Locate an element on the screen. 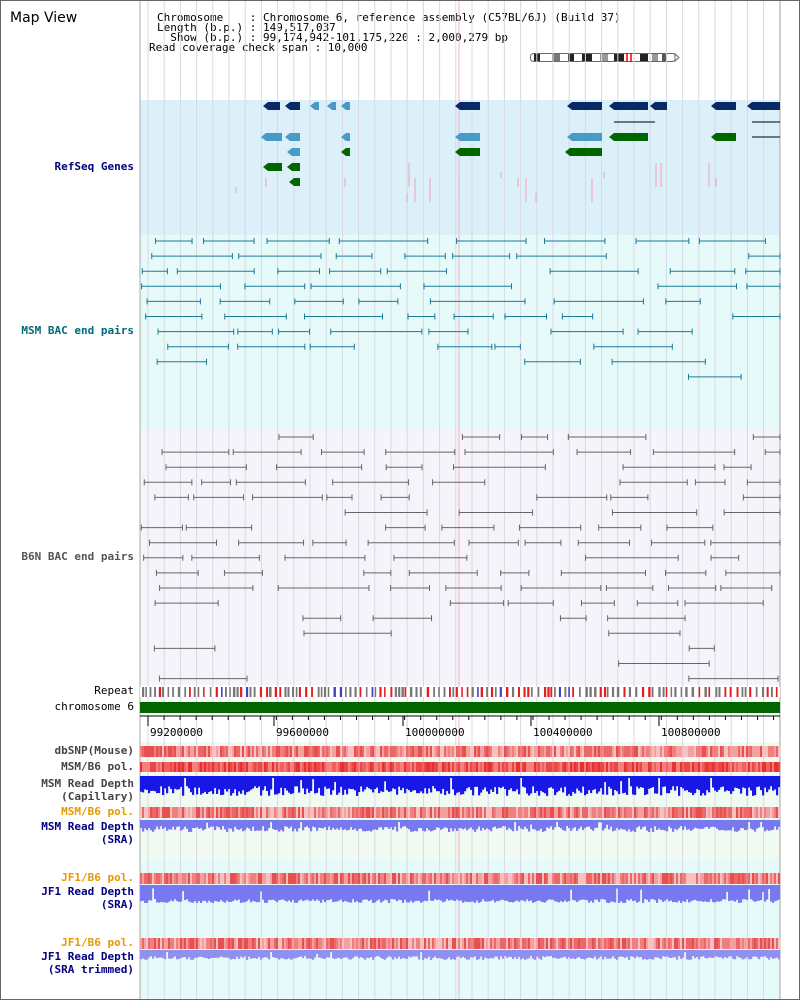  gene-feature is located at coordinates (274, 106).